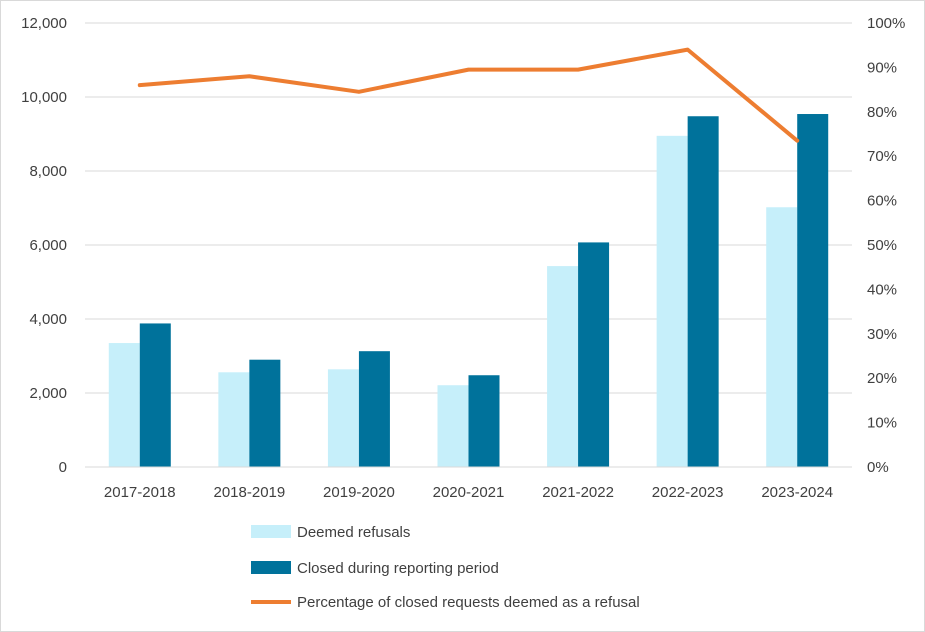 This screenshot has width=925, height=632. What do you see at coordinates (882, 245) in the screenshot?
I see `right-axis-tick-label: 50%` at bounding box center [882, 245].